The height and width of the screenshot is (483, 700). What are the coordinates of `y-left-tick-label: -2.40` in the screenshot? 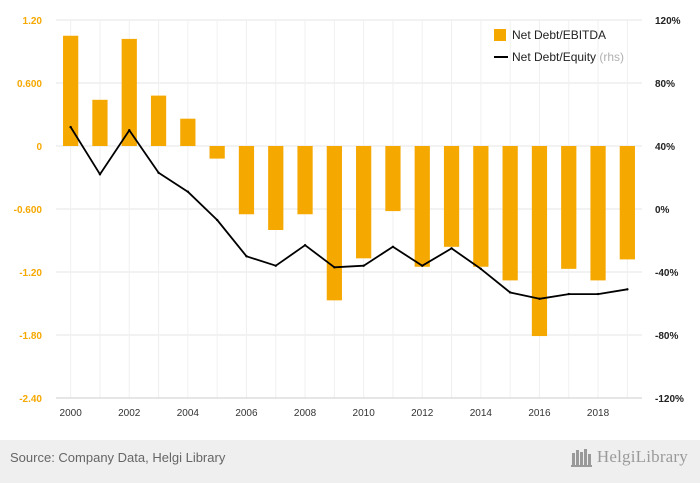 It's located at (30, 399).